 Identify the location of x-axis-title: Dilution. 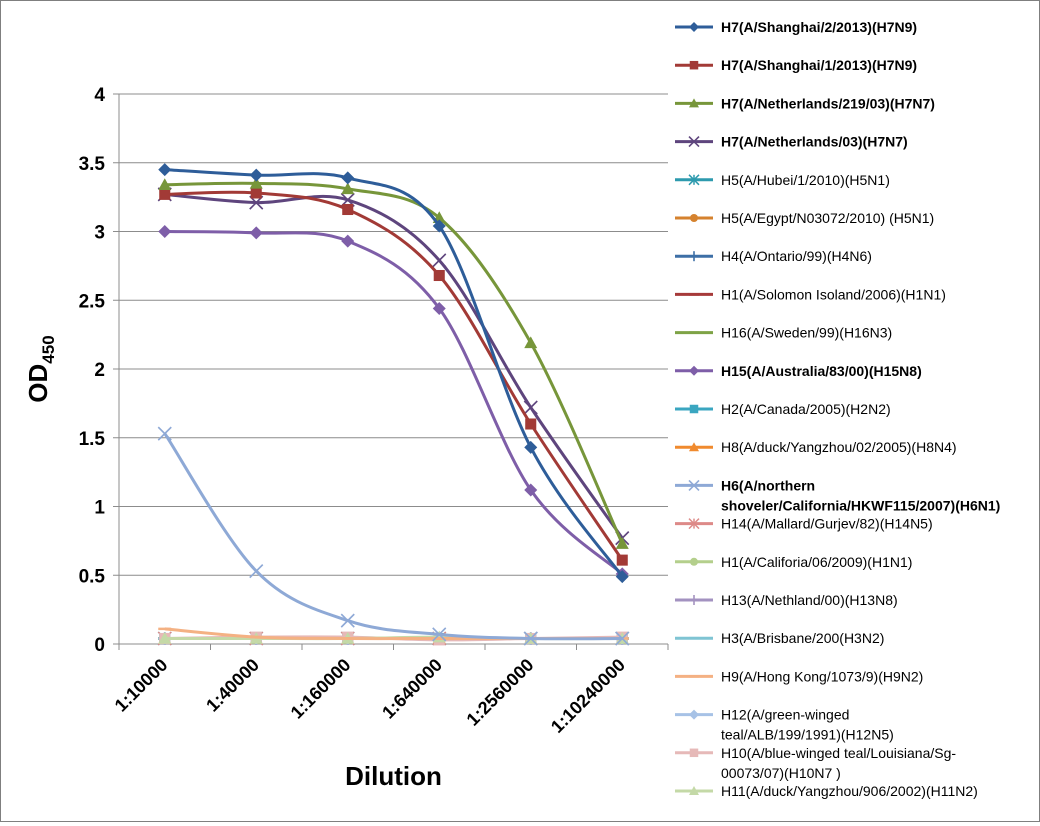
(393, 776).